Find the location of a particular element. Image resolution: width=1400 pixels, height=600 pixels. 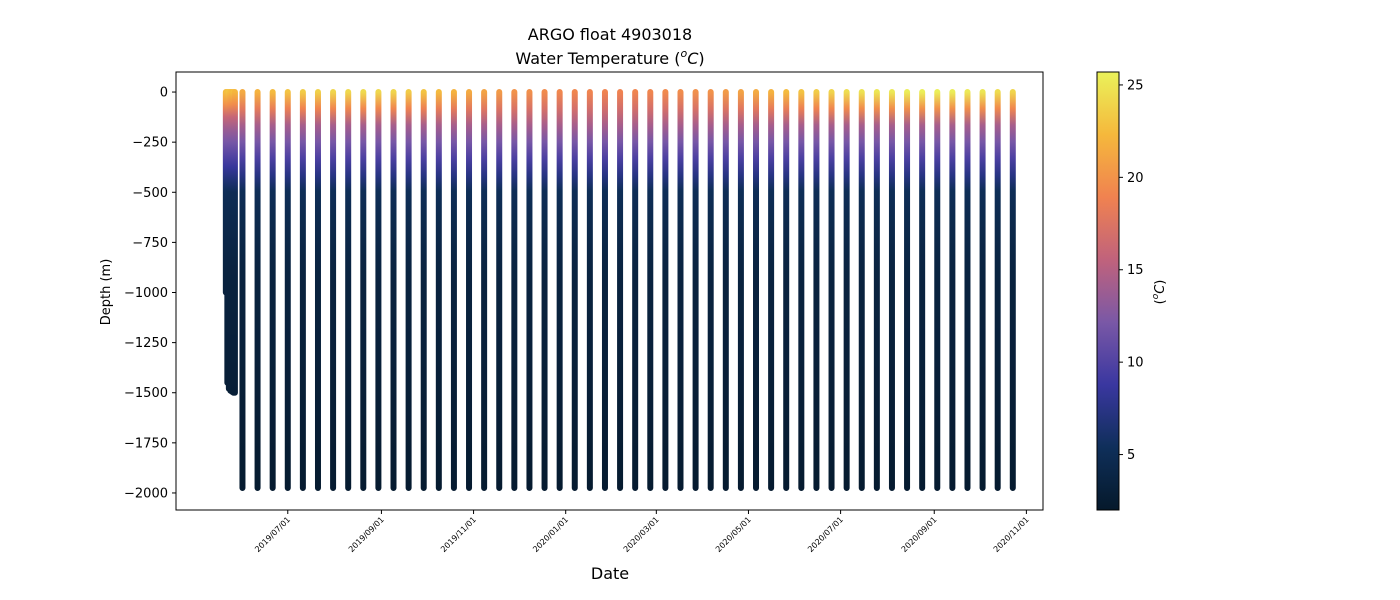

colorbar-label: (oC) is located at coordinates (1159, 292).